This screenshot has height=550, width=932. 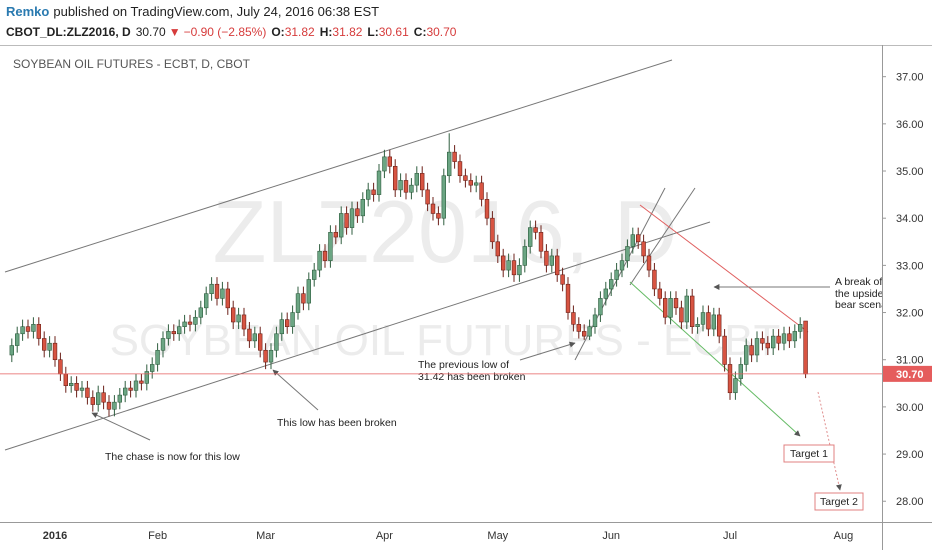 I want to click on annotation: This low has been broken, so click(x=337, y=423).